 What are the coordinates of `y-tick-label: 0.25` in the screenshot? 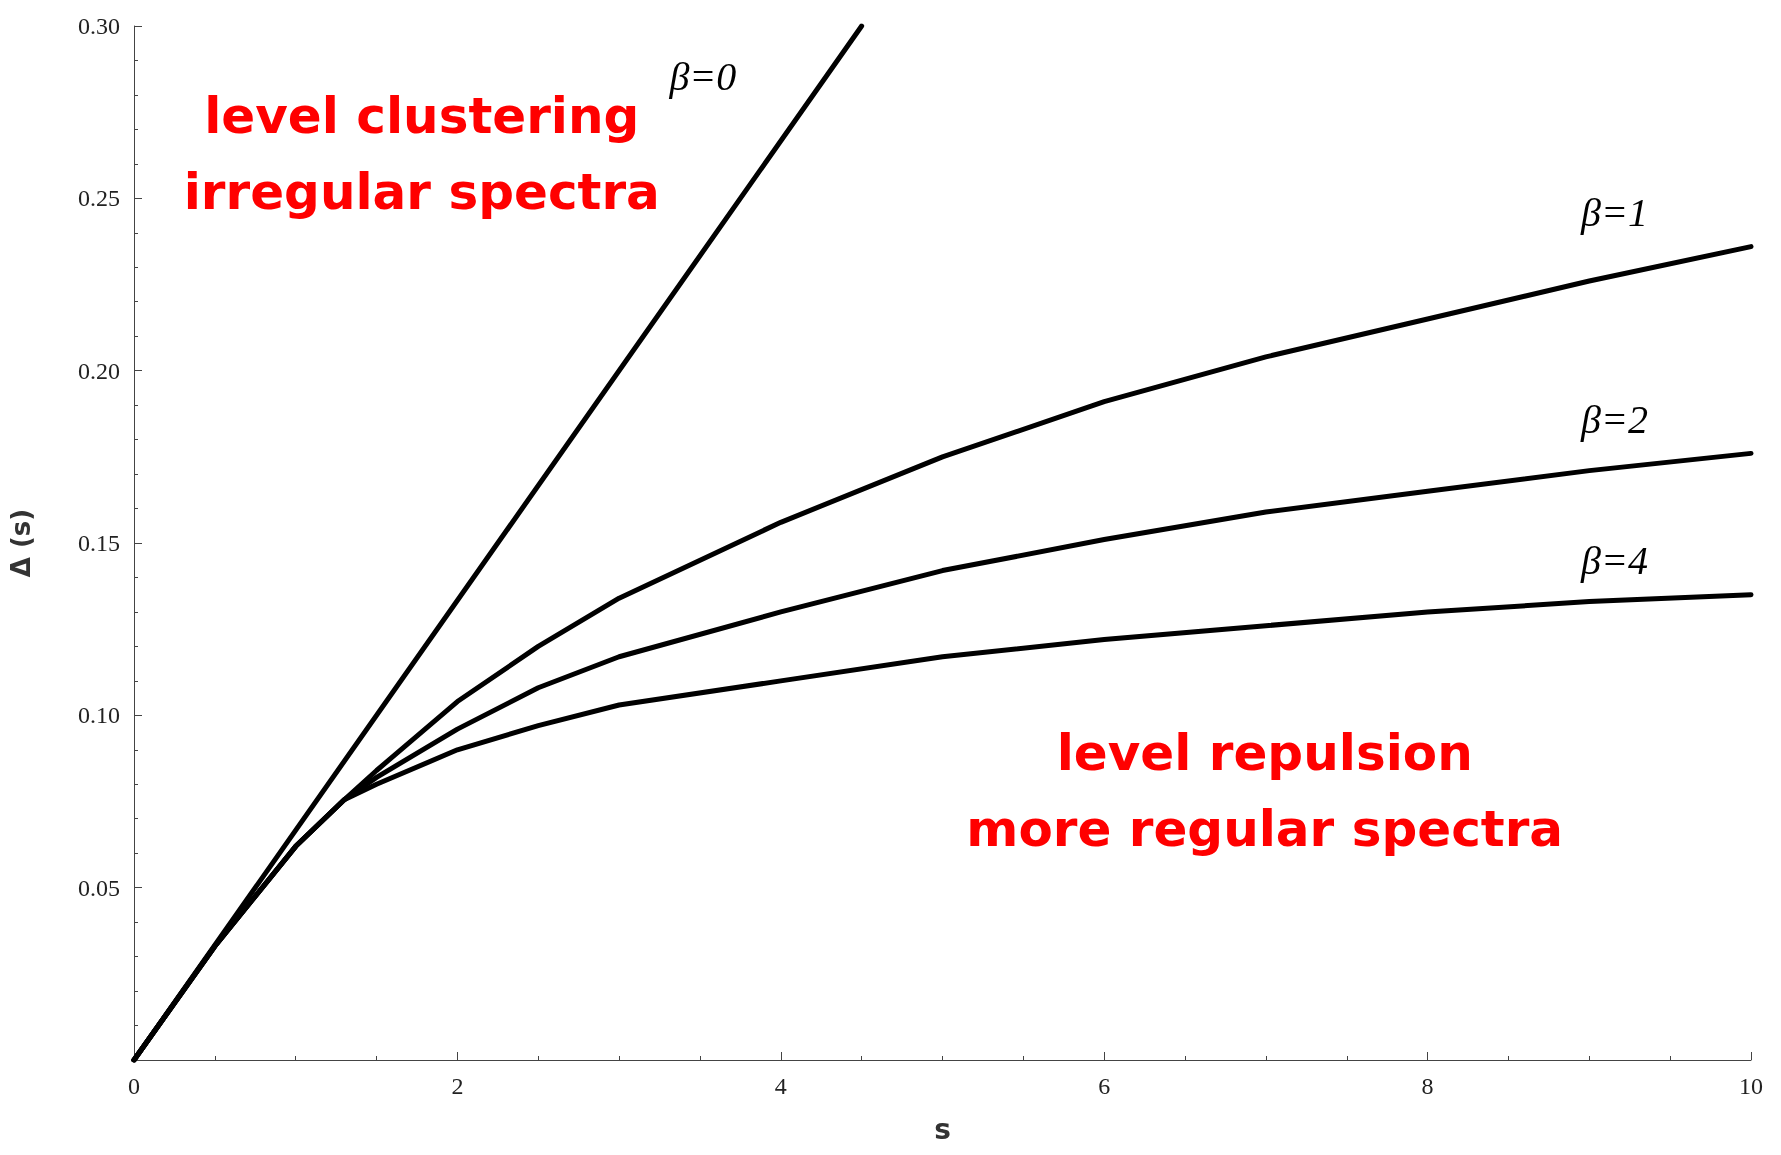 It's located at (99, 198).